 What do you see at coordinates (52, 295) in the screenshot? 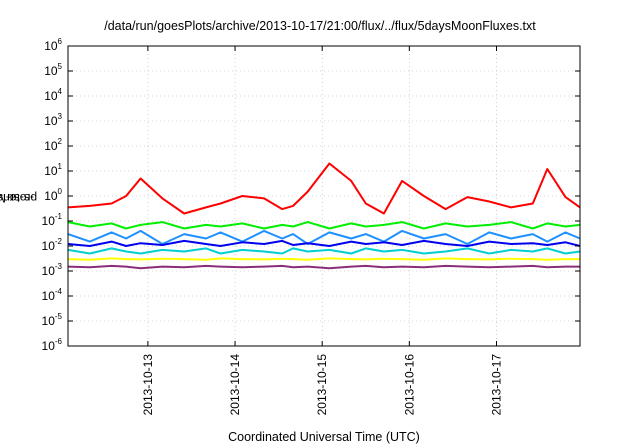
I see `y-tick-label: 10⁻⁴` at bounding box center [52, 295].